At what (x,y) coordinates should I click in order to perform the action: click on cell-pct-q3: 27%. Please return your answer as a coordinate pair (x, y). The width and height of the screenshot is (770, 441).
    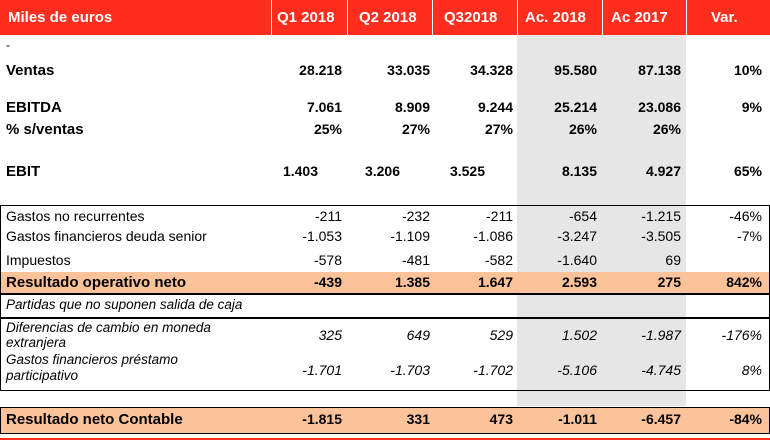
    Looking at the image, I should click on (498, 129).